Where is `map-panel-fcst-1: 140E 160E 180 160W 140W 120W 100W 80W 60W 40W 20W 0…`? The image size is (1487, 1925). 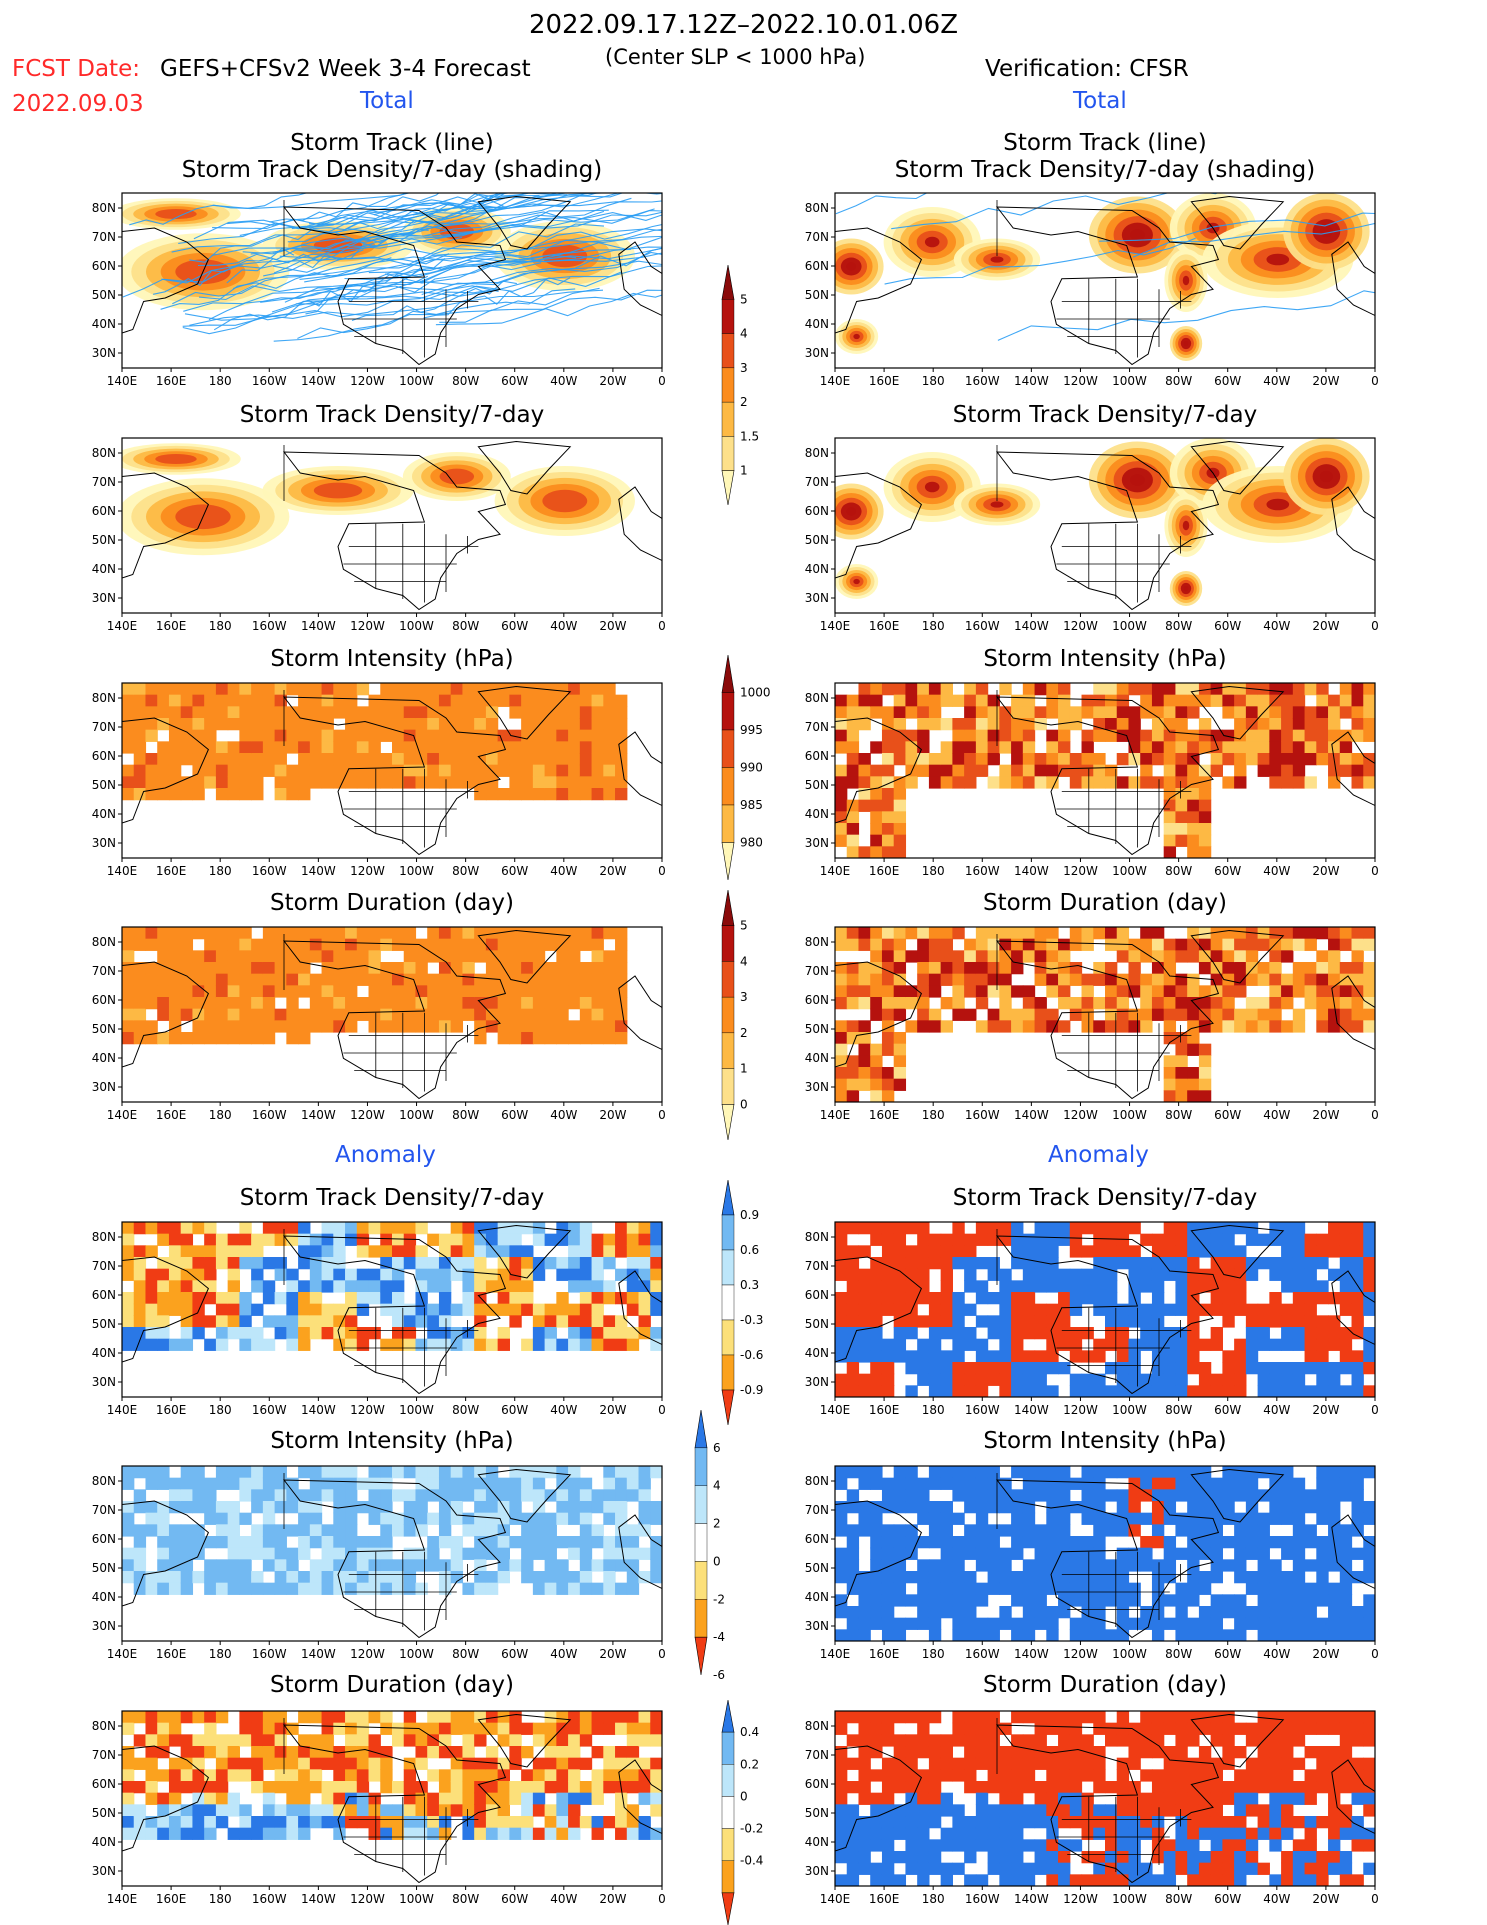 map-panel-fcst-1: 140E 160E 180 160W 140W 120W 100W 80W 60W 40W 20W 0… is located at coordinates (379, 535).